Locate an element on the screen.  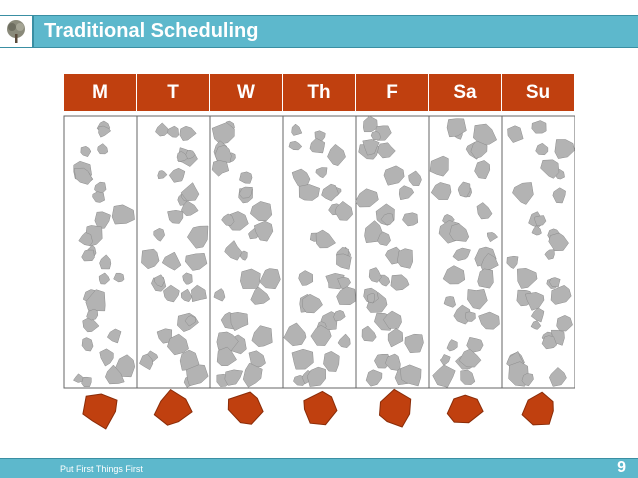
day-column is located at coordinates (100, 252).